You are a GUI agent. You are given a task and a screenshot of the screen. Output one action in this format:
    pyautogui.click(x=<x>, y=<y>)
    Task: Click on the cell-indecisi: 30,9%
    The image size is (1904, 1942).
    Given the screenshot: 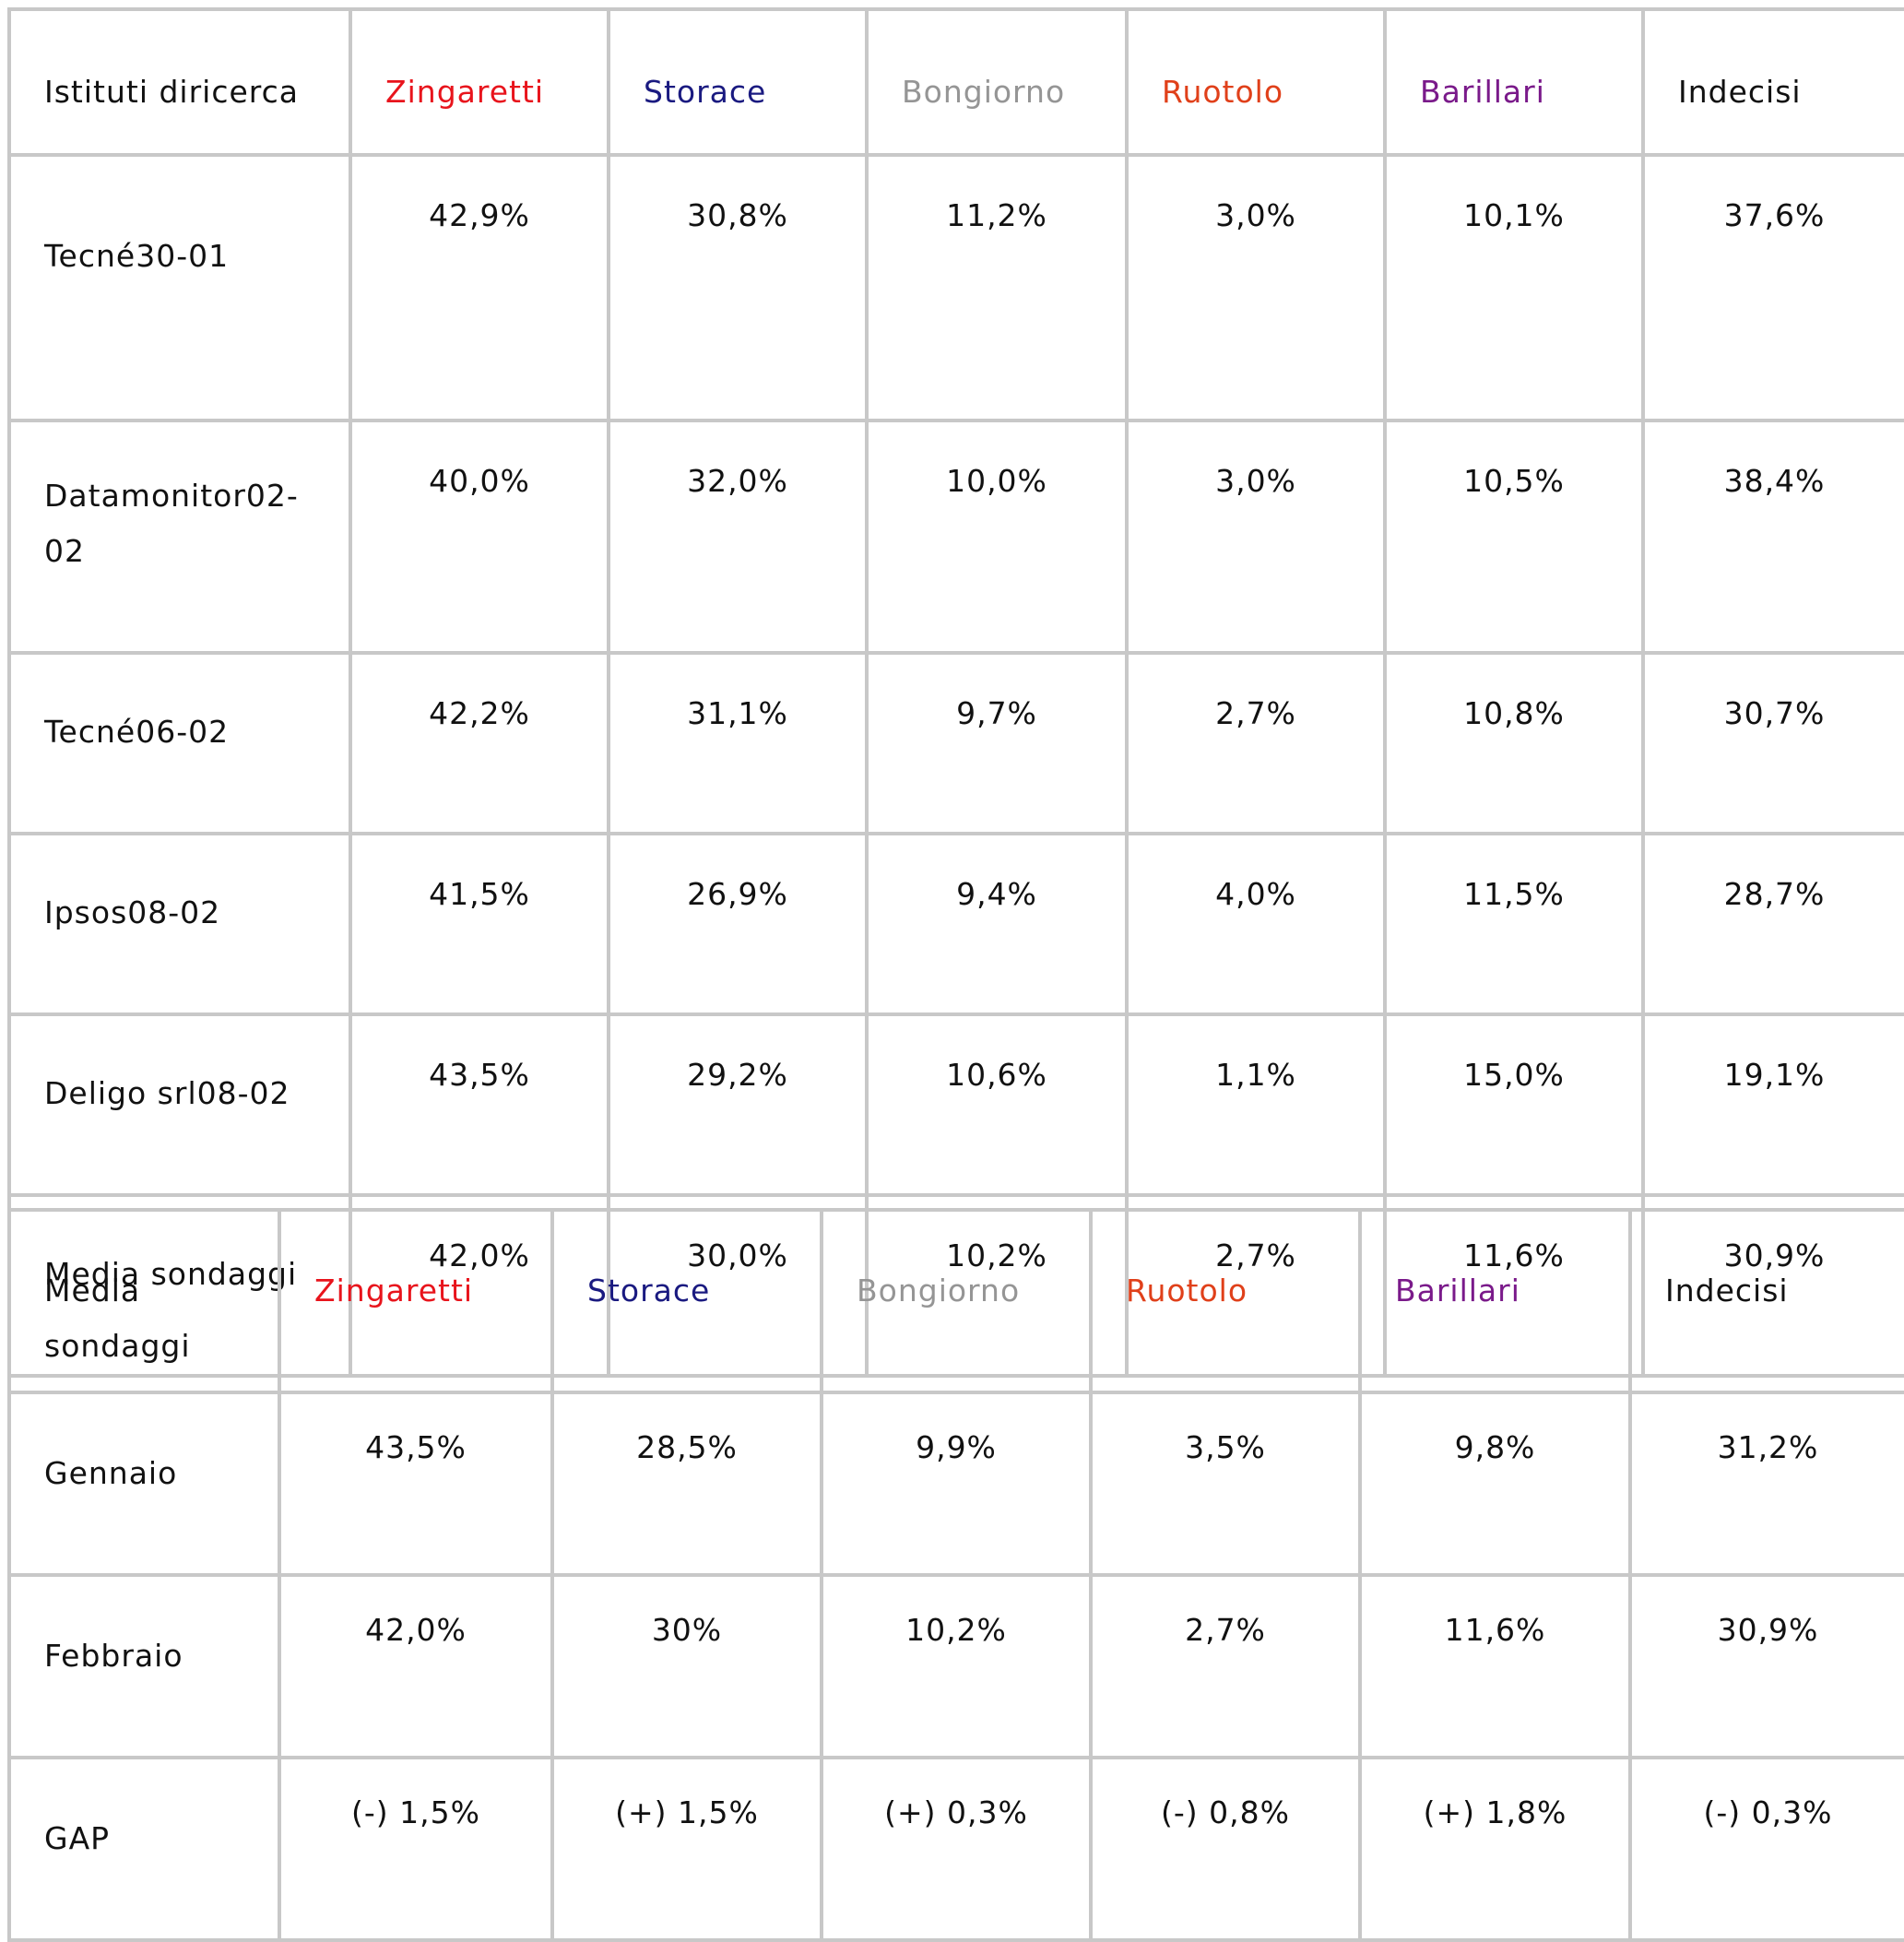 What is the action you would take?
    pyautogui.click(x=1766, y=1666)
    